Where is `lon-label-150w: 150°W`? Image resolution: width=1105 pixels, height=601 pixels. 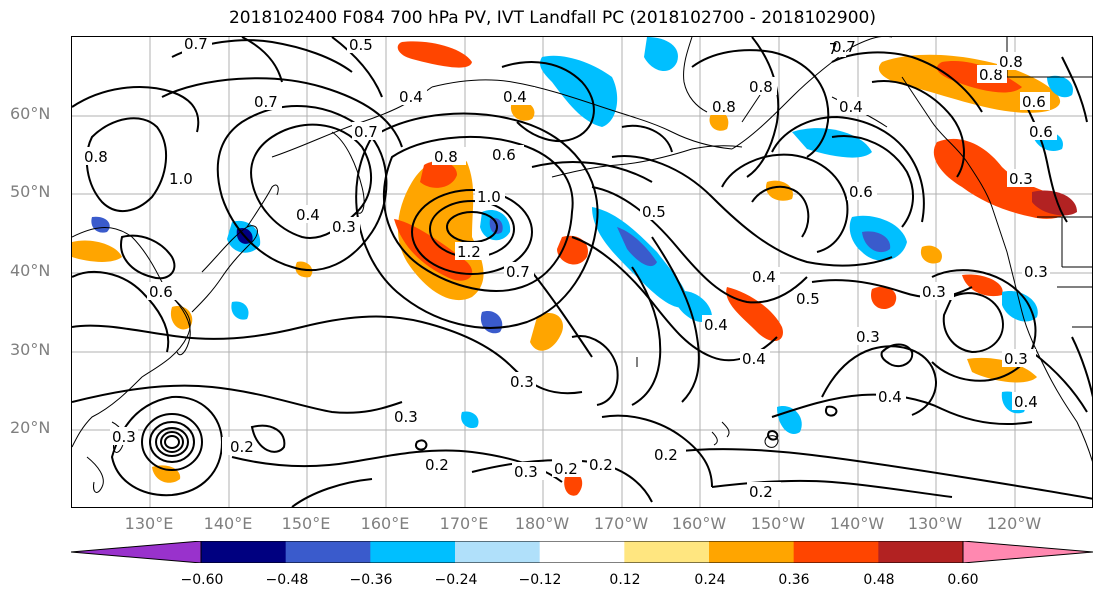
lon-label-150w: 150°W is located at coordinates (778, 523).